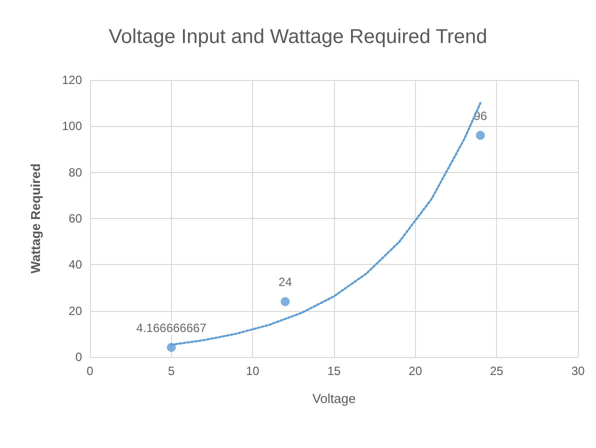  What do you see at coordinates (78, 357) in the screenshot?
I see `y-tick-label: 0` at bounding box center [78, 357].